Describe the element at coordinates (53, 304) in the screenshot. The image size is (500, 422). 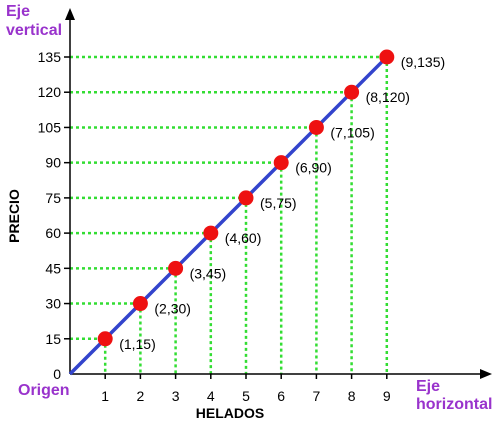
I see `y-tick-label: 30` at that location.